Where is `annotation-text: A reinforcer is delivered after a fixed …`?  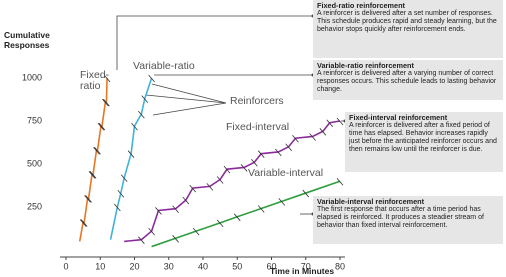
annotation-text: A reinforcer is delivered after a fixed … is located at coordinates (423, 137).